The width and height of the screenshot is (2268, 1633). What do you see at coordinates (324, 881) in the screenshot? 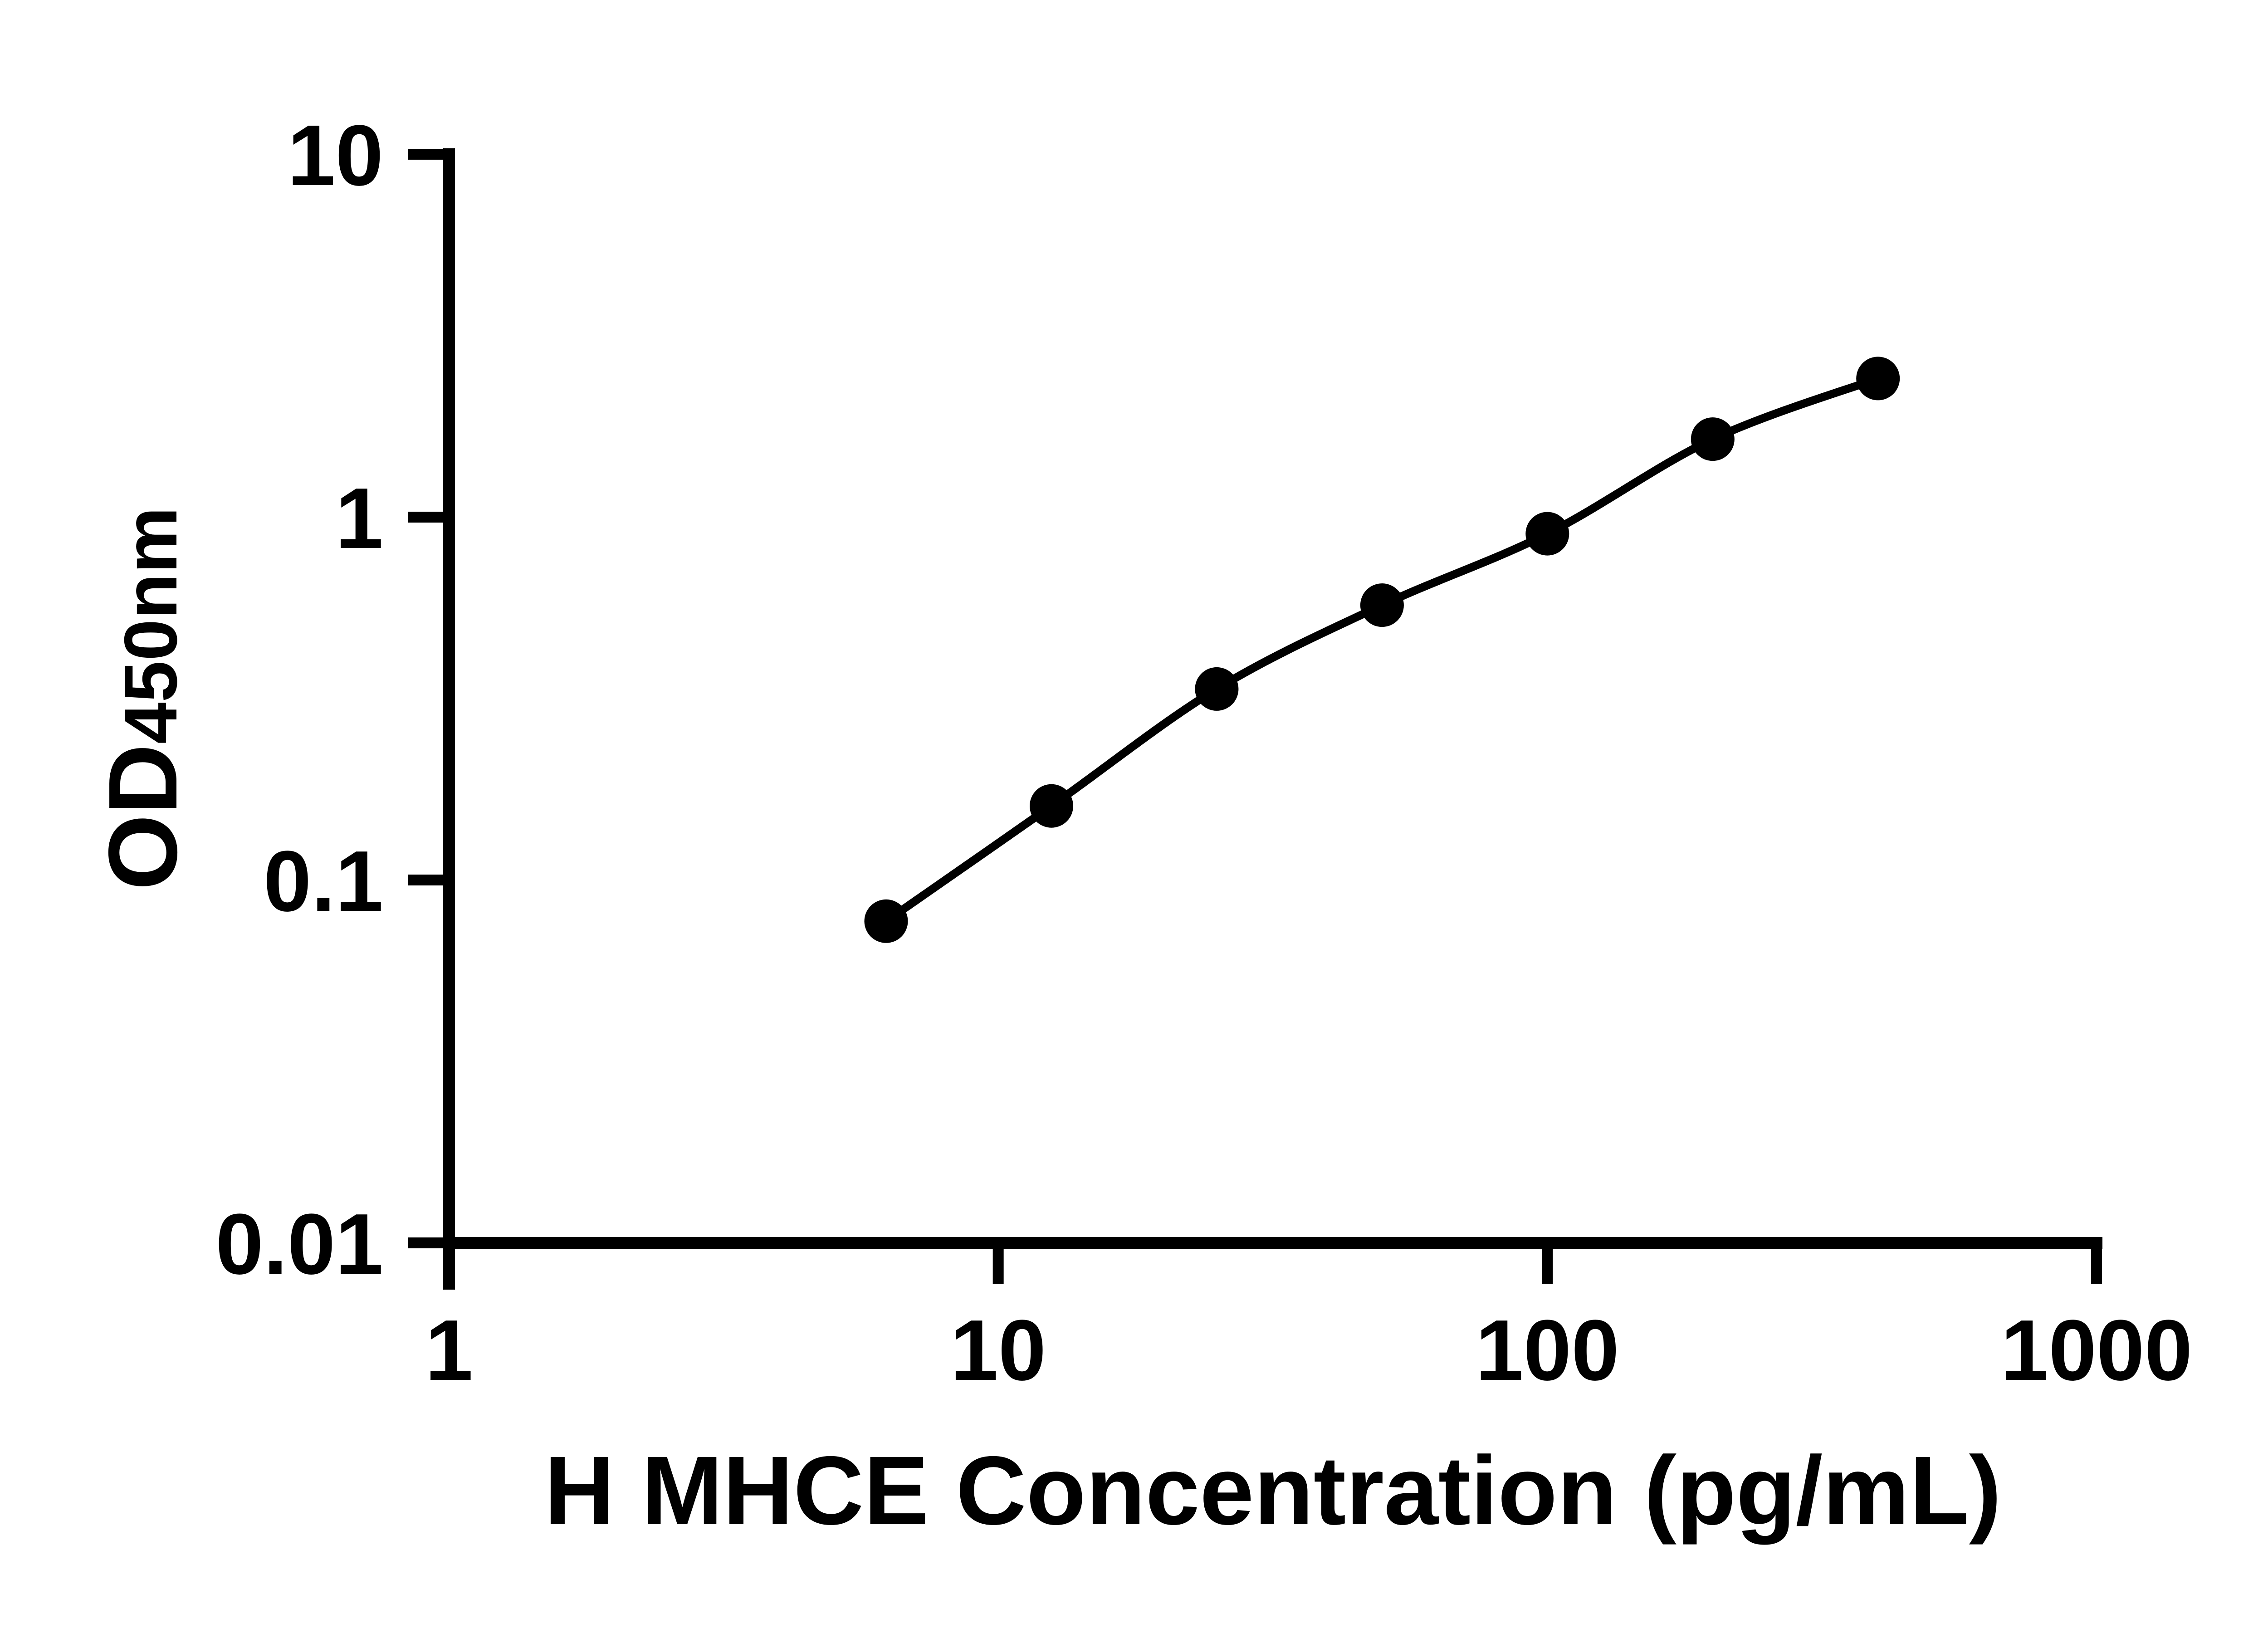
I see `y-tick-label: 0.1` at bounding box center [324, 881].